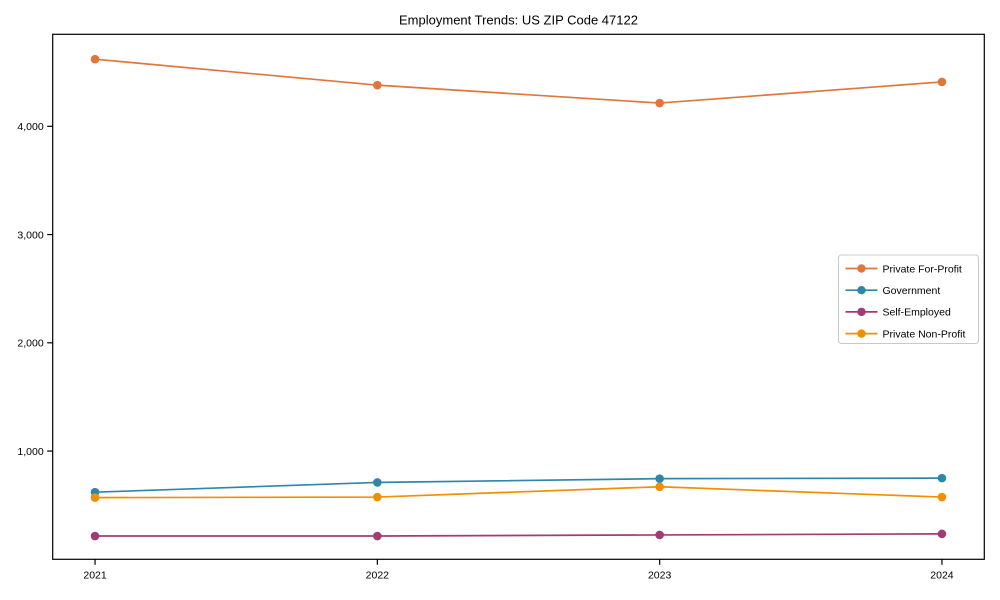 This screenshot has width=1000, height=600. I want to click on legend-item: Government, so click(893, 291).